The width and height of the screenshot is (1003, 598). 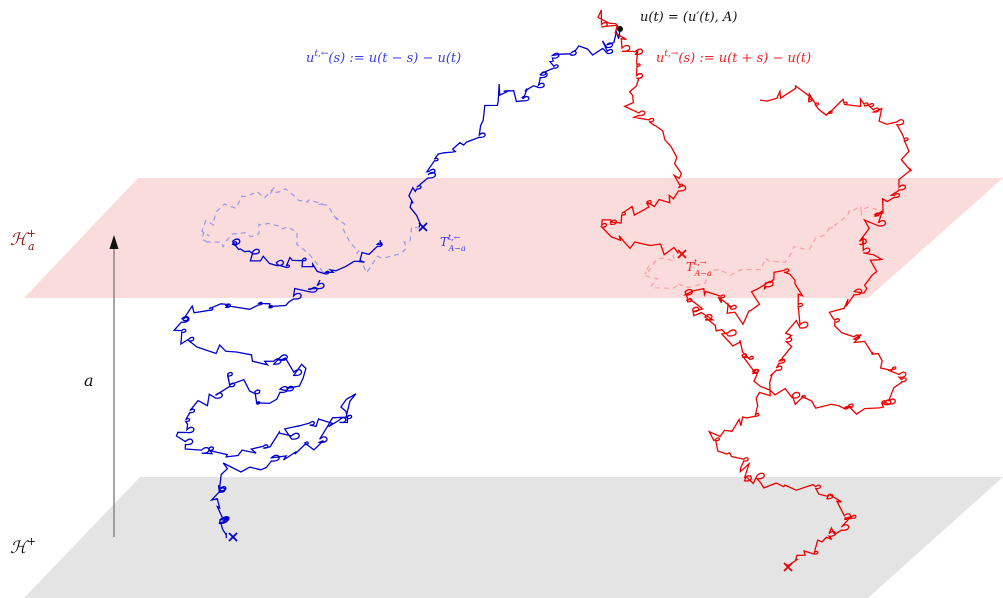 What do you see at coordinates (453, 243) in the screenshot?
I see `label-T-backward: Tt,← A−a` at bounding box center [453, 243].